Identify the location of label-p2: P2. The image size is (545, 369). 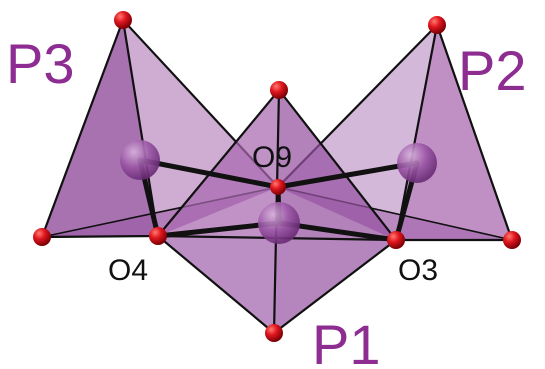
(492, 70).